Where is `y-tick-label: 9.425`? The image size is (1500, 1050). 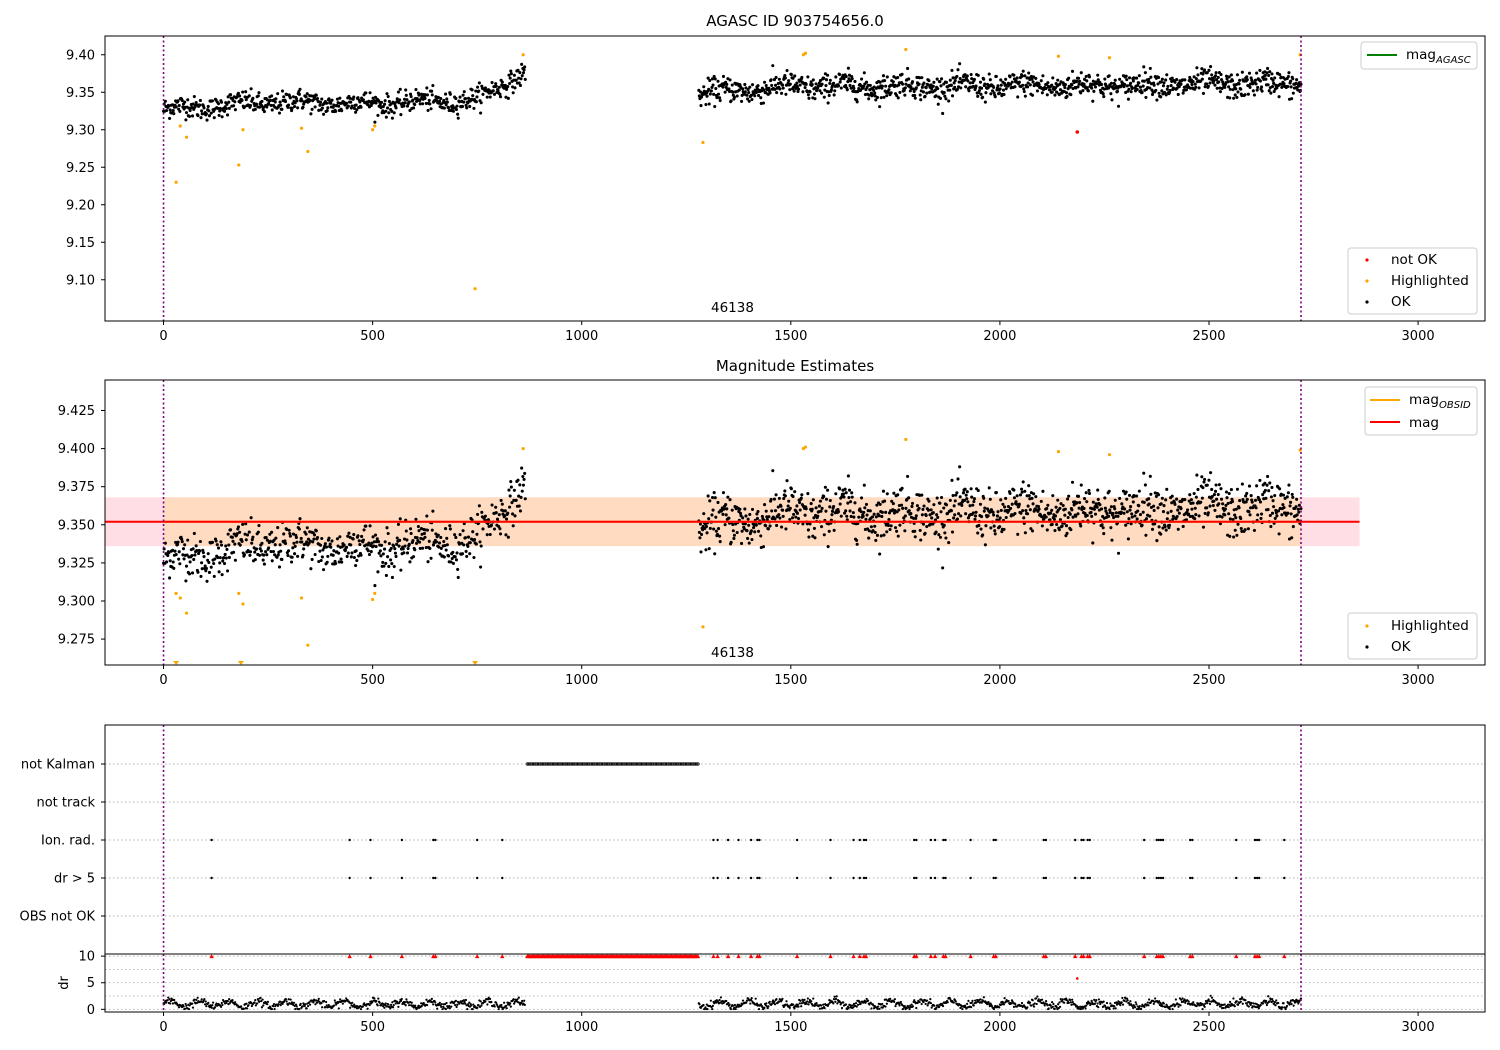 y-tick-label: 9.425 is located at coordinates (76, 411).